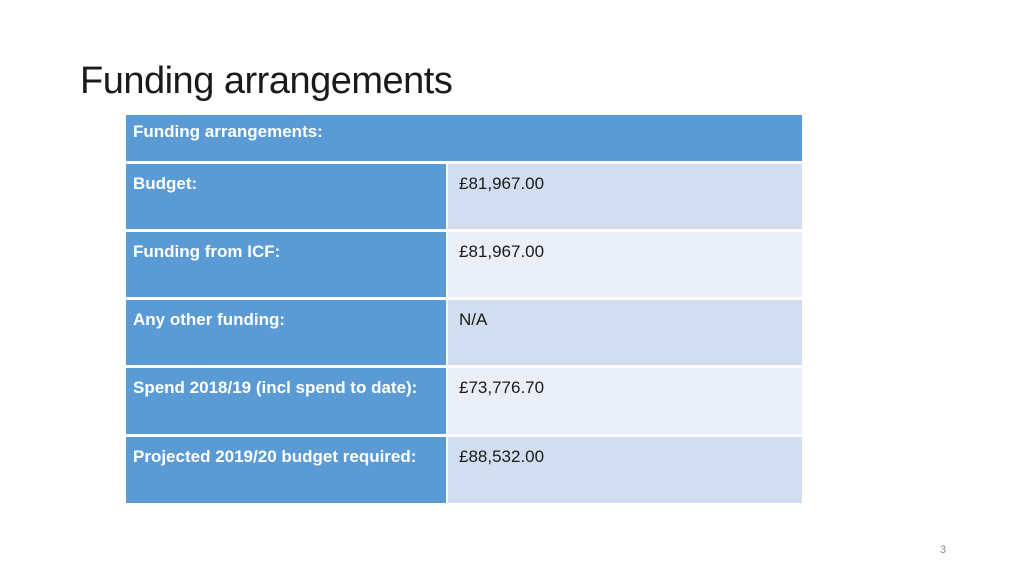 Image resolution: width=1024 pixels, height=576 pixels. I want to click on row-value-projected: £88,532.00, so click(625, 470).